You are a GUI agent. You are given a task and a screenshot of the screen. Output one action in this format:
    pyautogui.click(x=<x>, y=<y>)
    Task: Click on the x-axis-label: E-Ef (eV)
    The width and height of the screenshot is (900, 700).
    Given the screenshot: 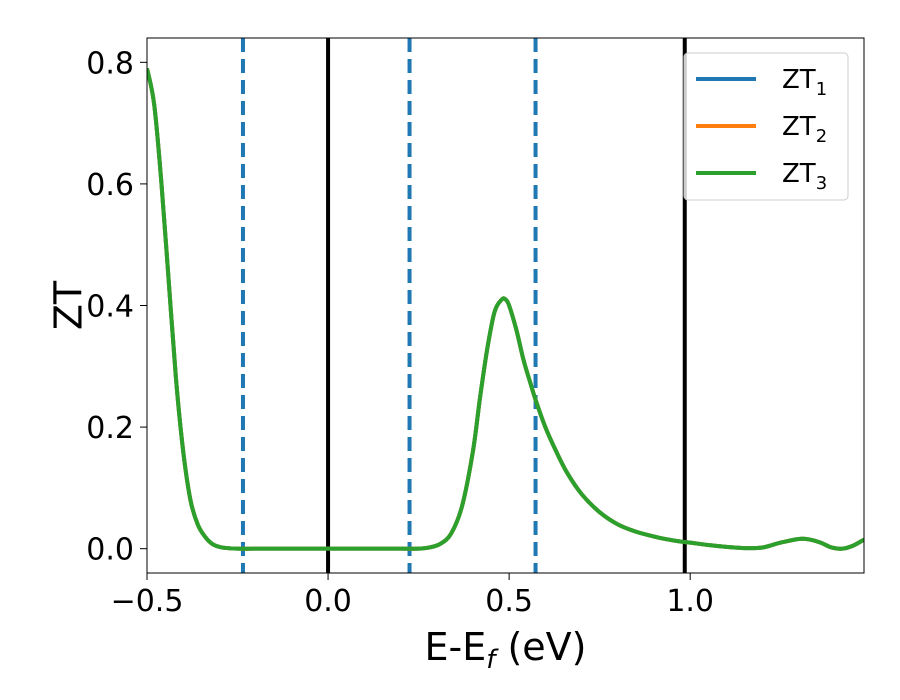 What is the action you would take?
    pyautogui.click(x=506, y=650)
    